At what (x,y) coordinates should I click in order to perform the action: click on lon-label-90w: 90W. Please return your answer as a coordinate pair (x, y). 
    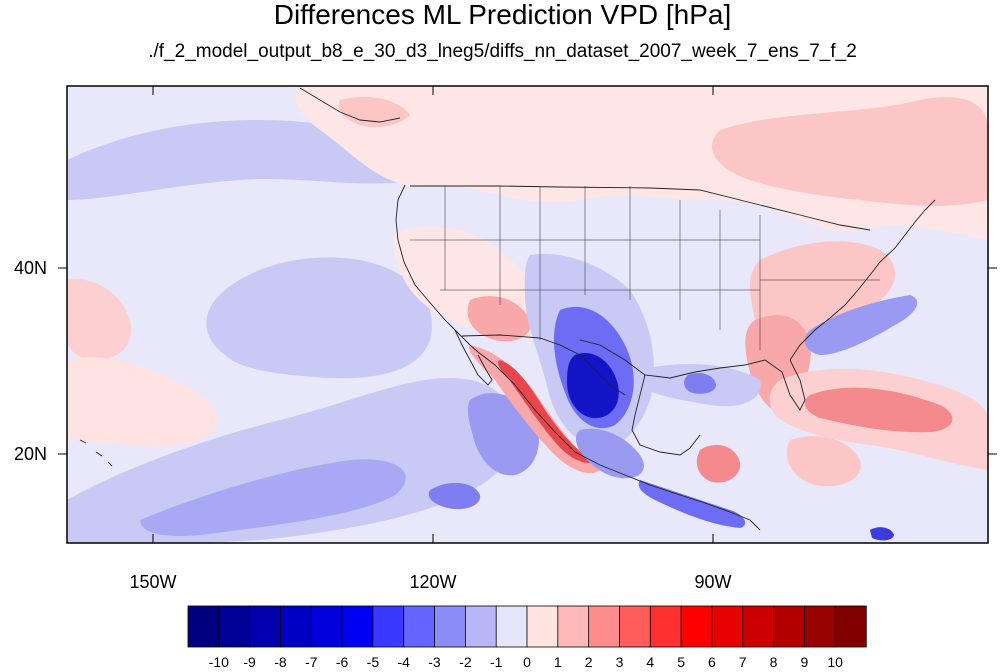
    Looking at the image, I should click on (713, 582).